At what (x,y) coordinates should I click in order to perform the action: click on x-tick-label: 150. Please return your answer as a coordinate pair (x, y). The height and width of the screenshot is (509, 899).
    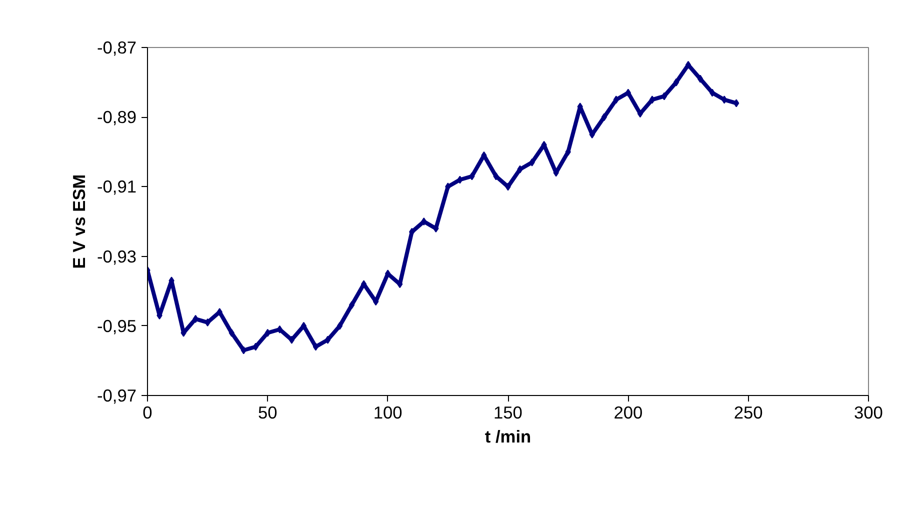
    Looking at the image, I should click on (508, 412).